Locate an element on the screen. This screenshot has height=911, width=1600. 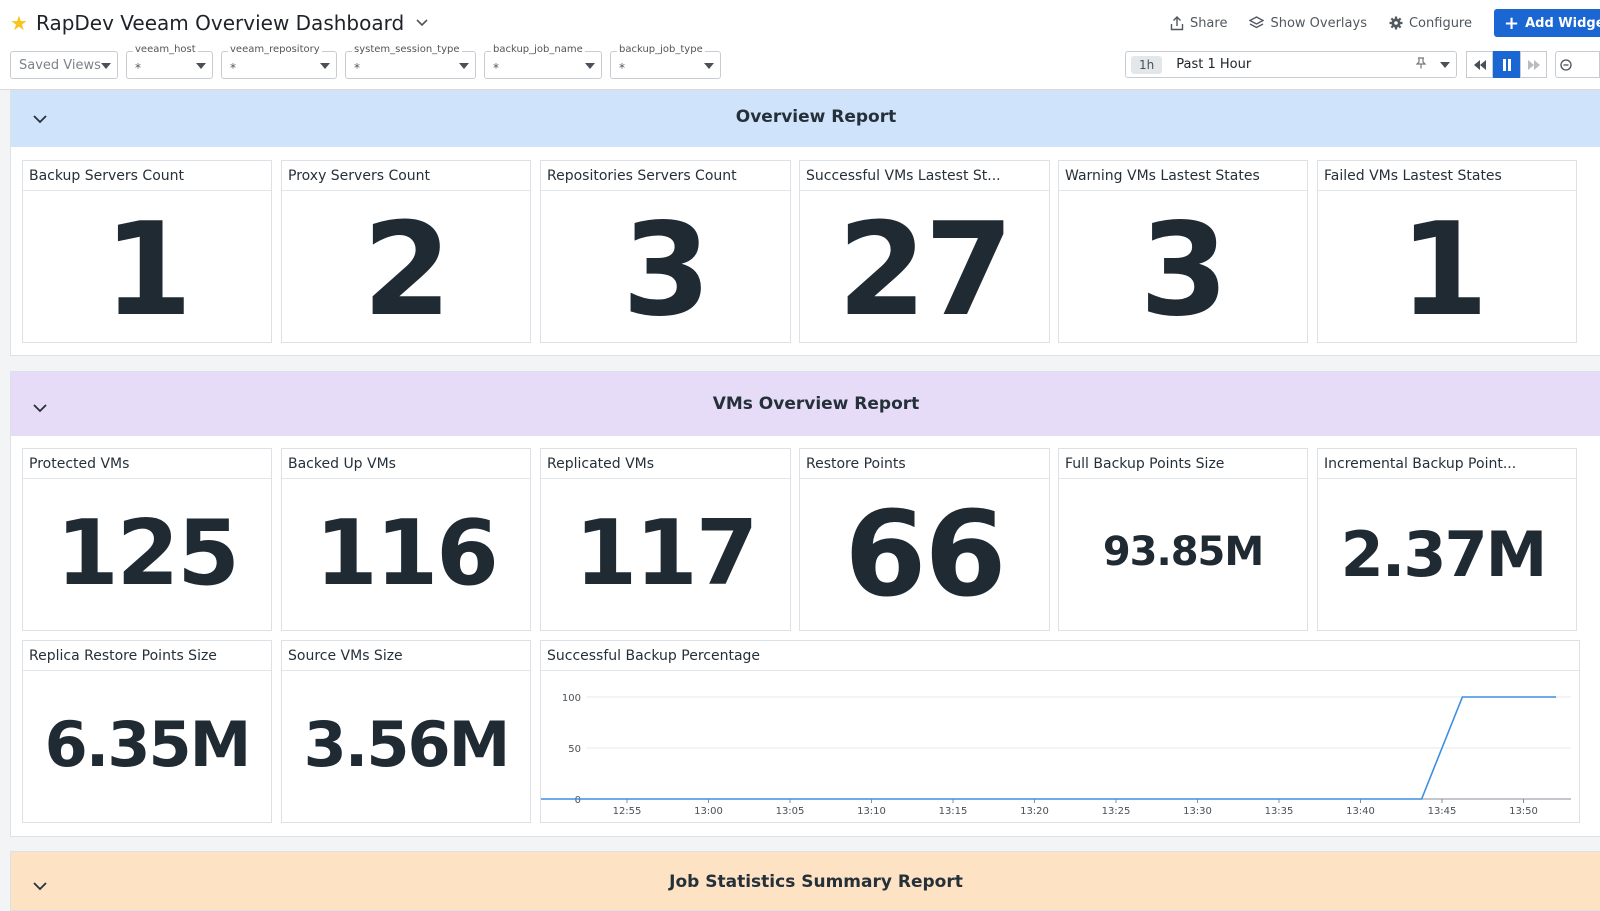
group-header: VMs Overview Report is located at coordinates (805, 404).